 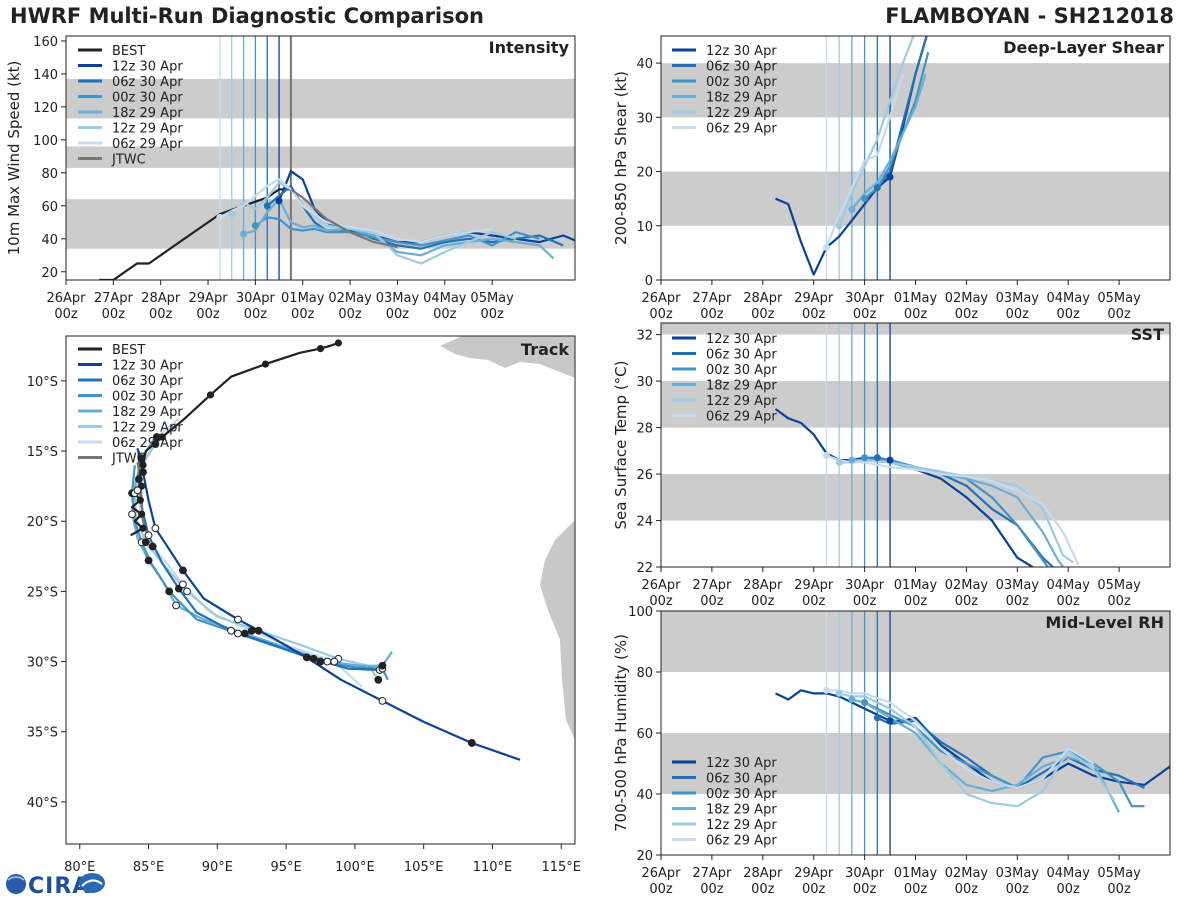 What do you see at coordinates (195, 234) in the screenshot?
I see `series-line-best` at bounding box center [195, 234].